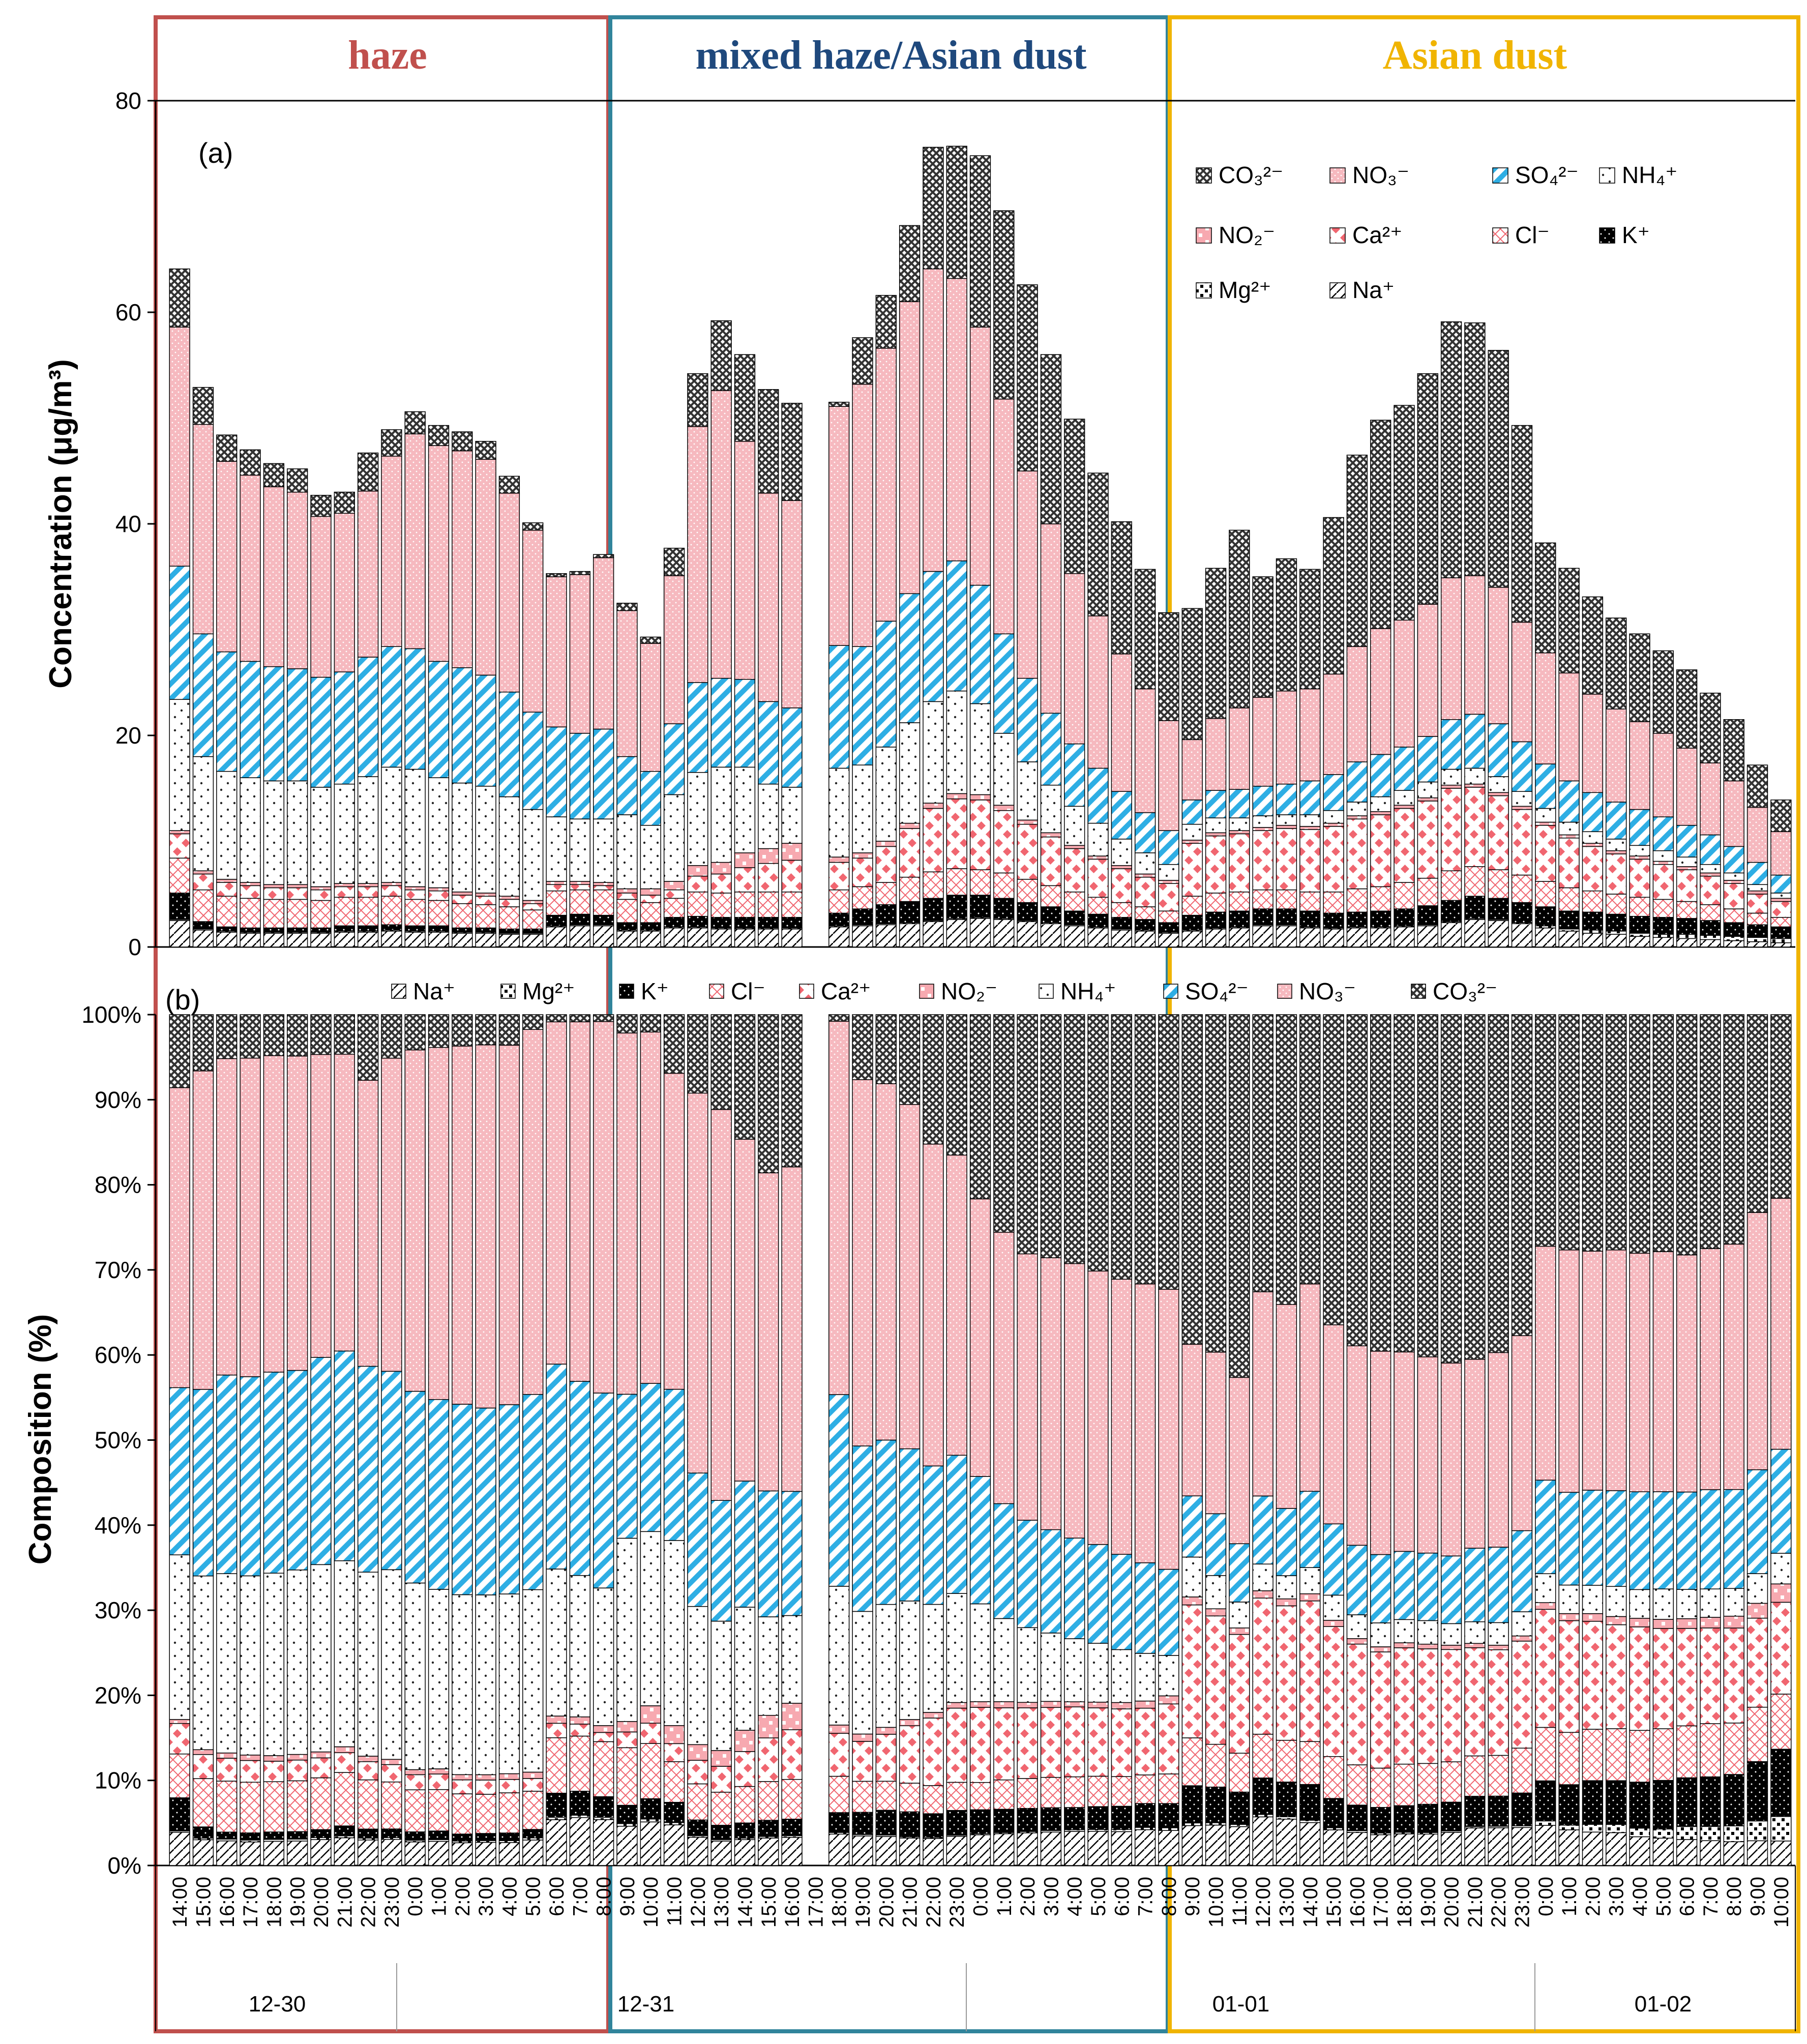 This screenshot has width=1807, height=2044. I want to click on panel-b-ytick-label: 90%, so click(118, 1099).